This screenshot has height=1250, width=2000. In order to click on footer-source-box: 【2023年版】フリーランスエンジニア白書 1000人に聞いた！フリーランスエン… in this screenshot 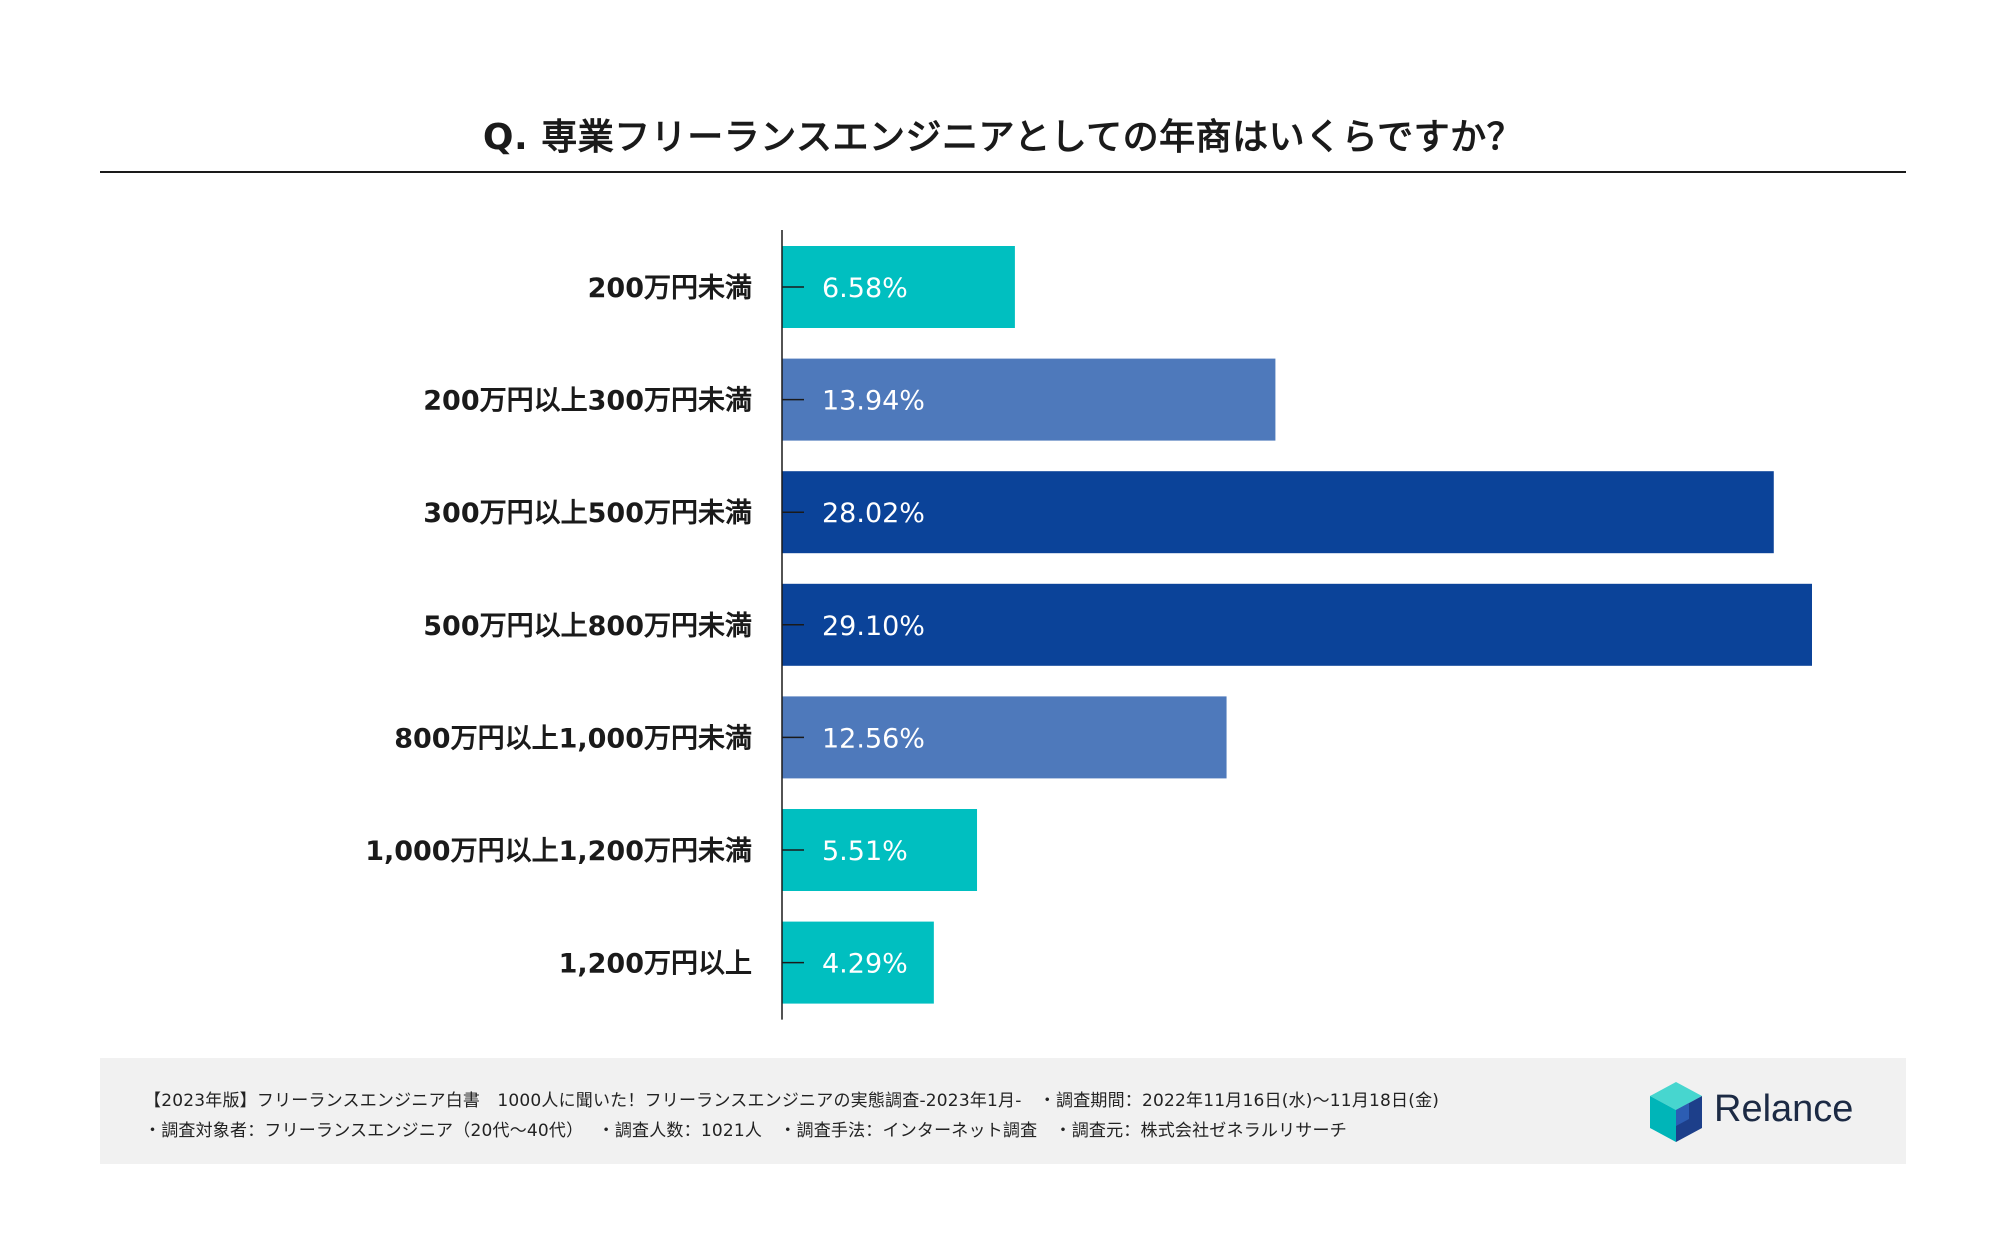, I will do `click(1003, 1111)`.